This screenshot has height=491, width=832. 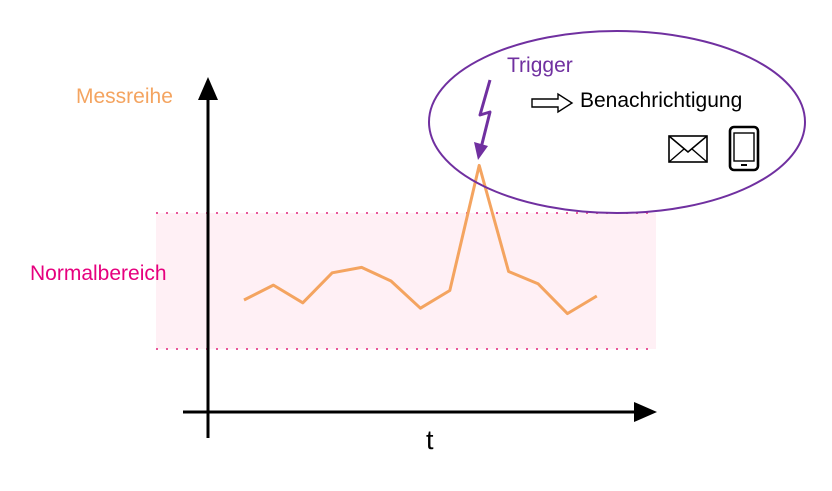 What do you see at coordinates (430, 440) in the screenshot?
I see `x-axis-label: t` at bounding box center [430, 440].